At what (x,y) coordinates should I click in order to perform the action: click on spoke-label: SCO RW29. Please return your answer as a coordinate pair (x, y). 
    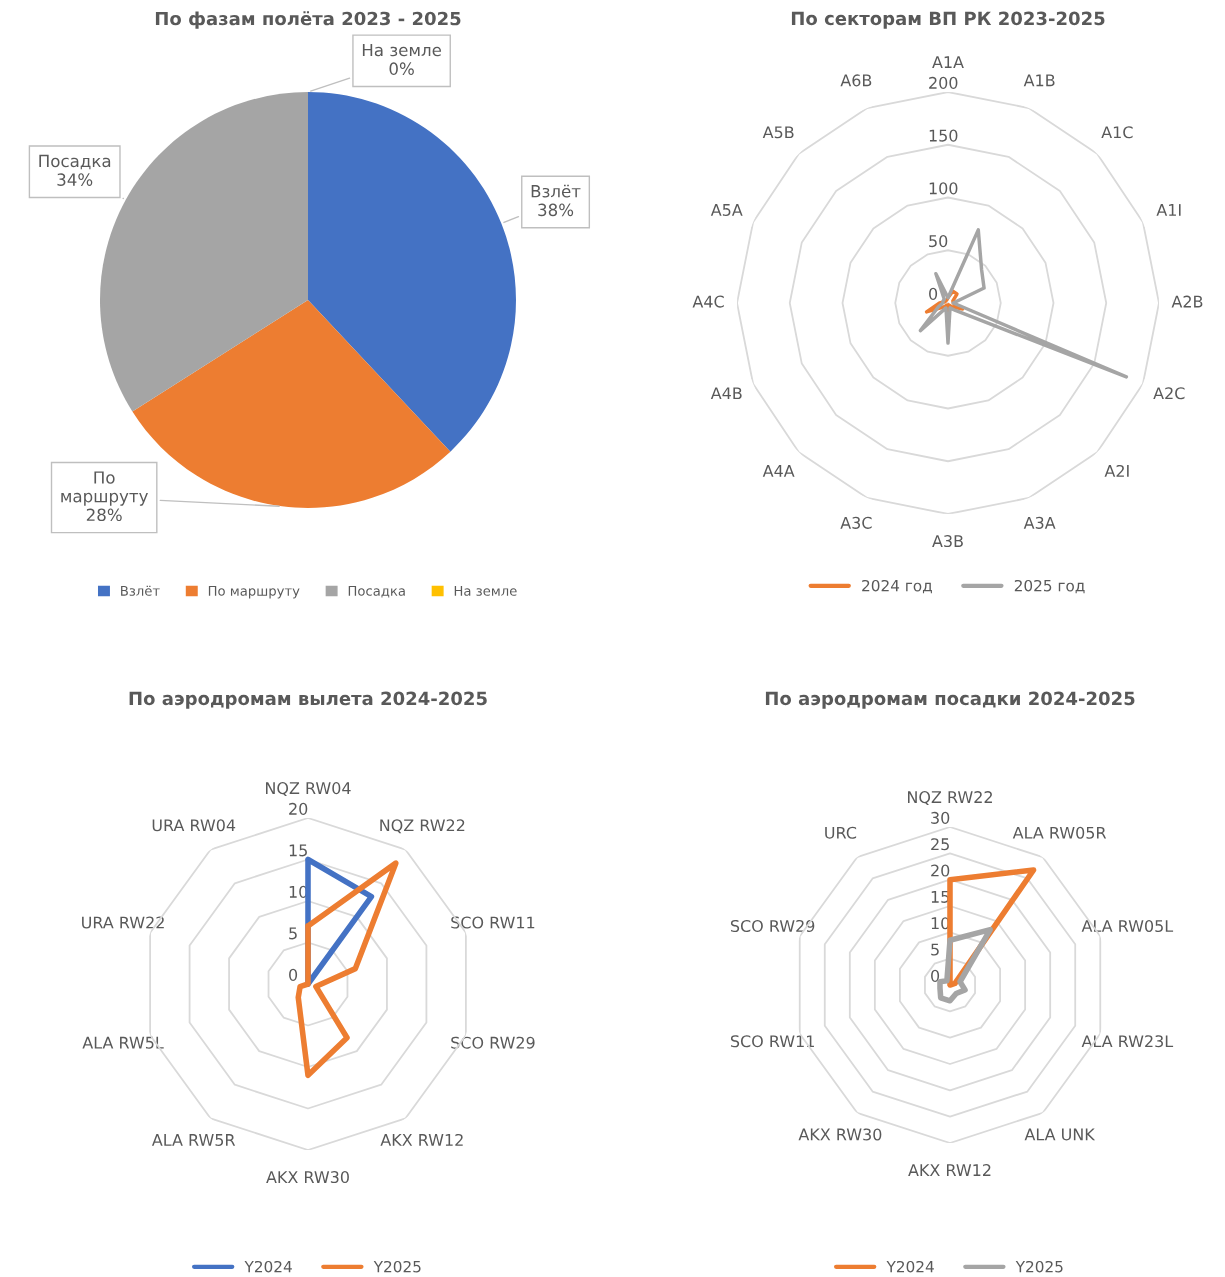
    Looking at the image, I should click on (772, 926).